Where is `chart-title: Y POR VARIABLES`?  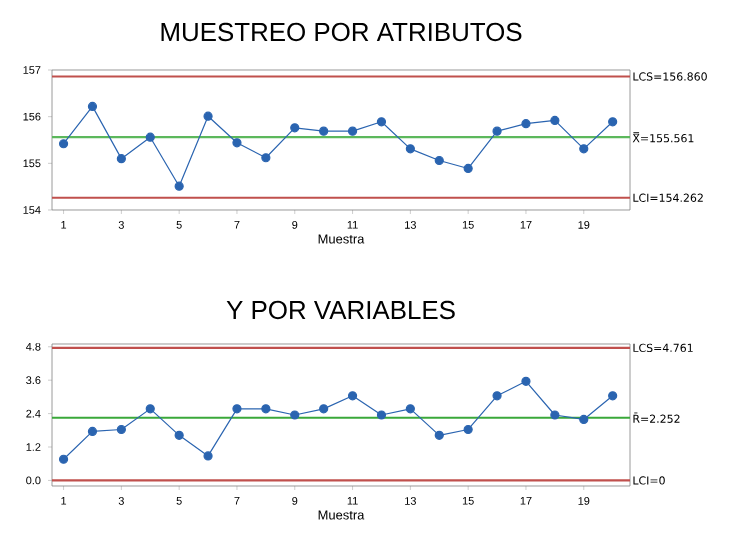
chart-title: Y POR VARIABLES is located at coordinates (340, 310).